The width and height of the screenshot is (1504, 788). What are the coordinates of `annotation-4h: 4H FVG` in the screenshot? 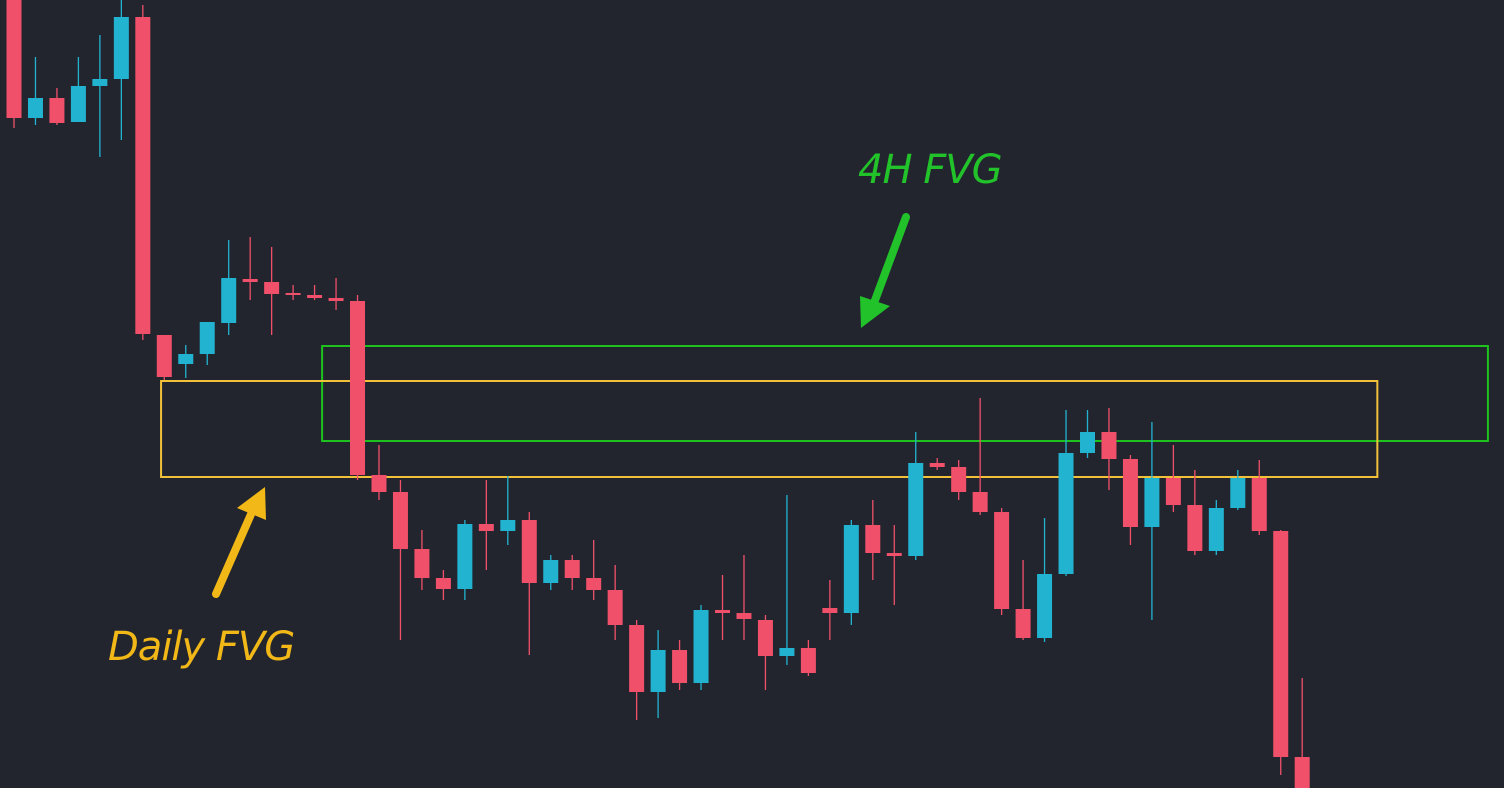 It's located at (930, 170).